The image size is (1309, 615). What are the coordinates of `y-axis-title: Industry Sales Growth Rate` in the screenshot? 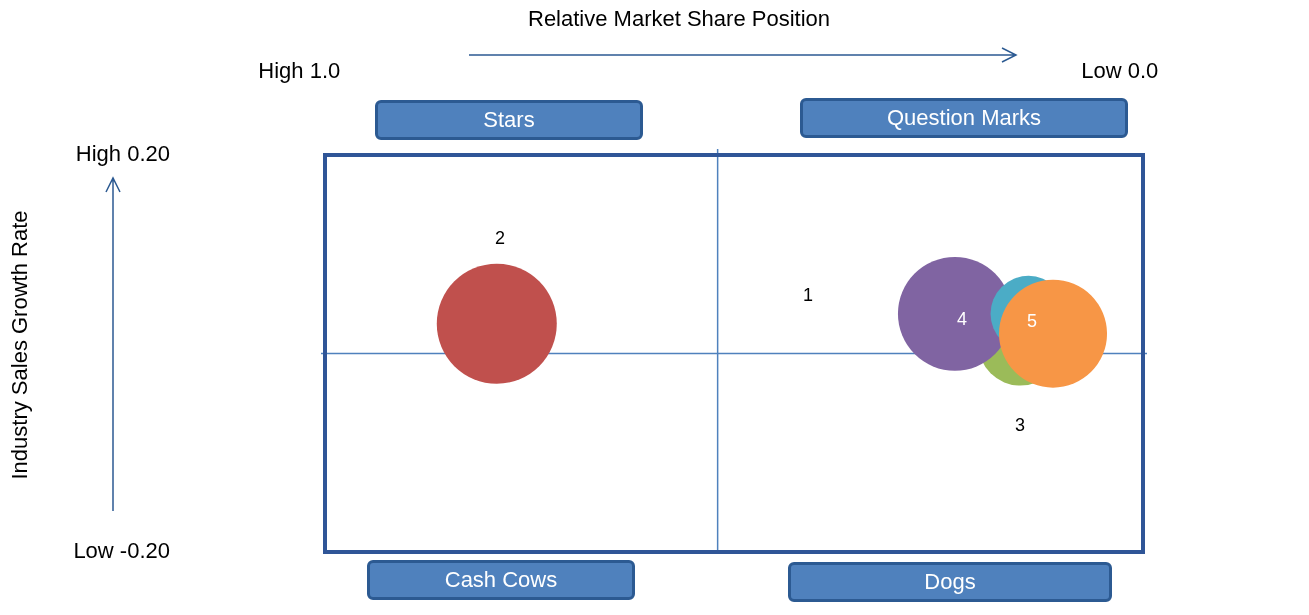 It's located at (20, 345).